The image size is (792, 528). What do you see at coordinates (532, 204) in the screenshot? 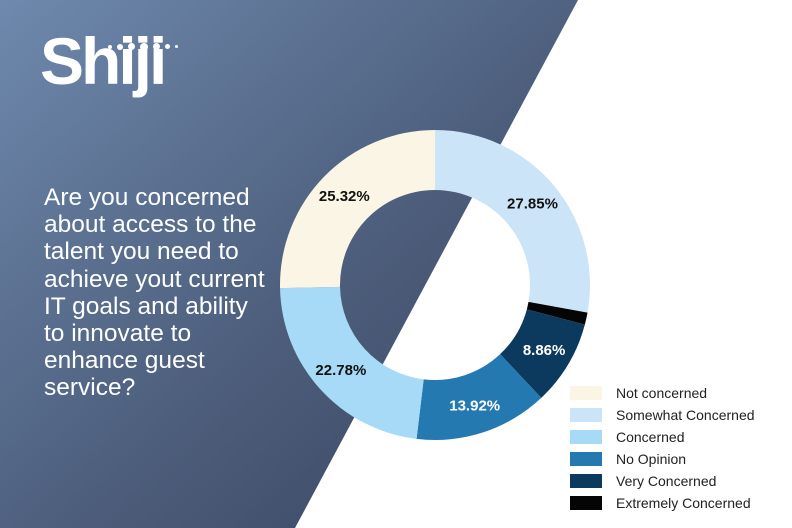
I see `data-label: 27.85%` at bounding box center [532, 204].